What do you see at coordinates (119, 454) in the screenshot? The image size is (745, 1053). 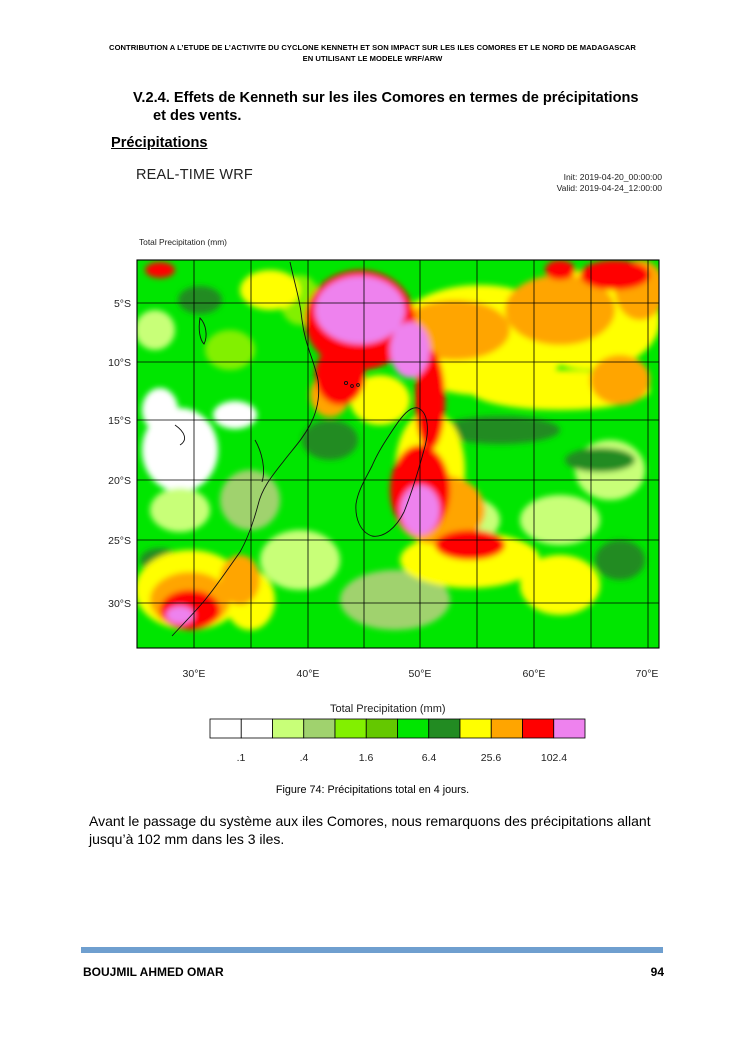 I see `lat-axis: 5°S 10°S 15°S 20°S 25°S 30°S` at bounding box center [119, 454].